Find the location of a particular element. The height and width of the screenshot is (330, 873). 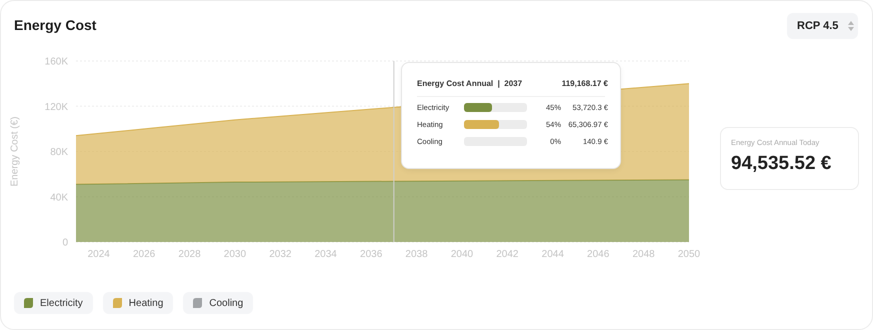

y-tick-label: 160K is located at coordinates (56, 62).